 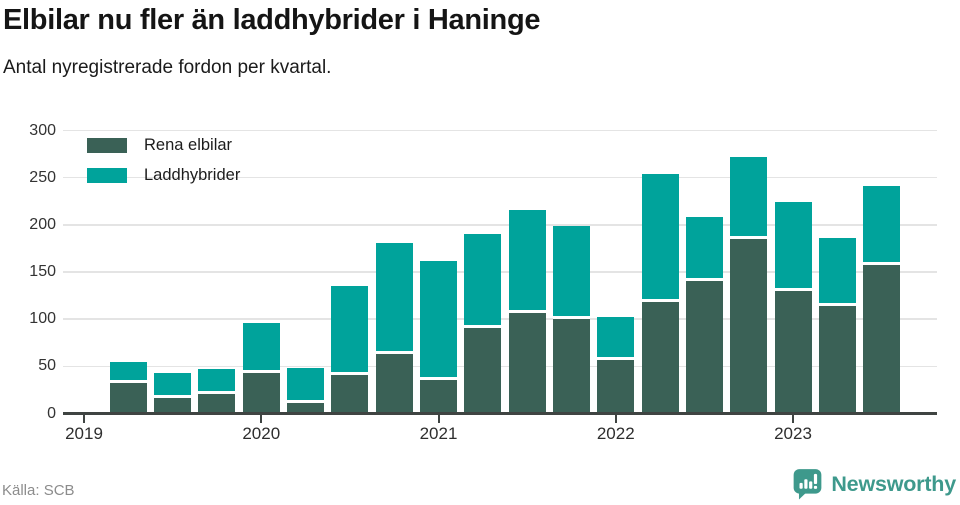 I want to click on legend: Rena elbilar Laddhybrider, so click(x=163, y=166).